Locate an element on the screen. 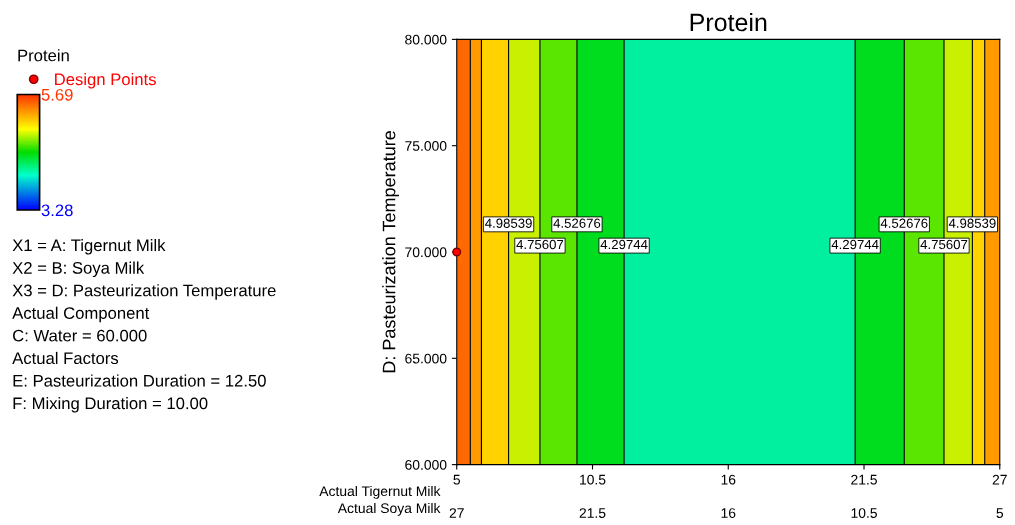 Image resolution: width=1015 pixels, height=525 pixels. legend-label: Design Points is located at coordinates (105, 80).